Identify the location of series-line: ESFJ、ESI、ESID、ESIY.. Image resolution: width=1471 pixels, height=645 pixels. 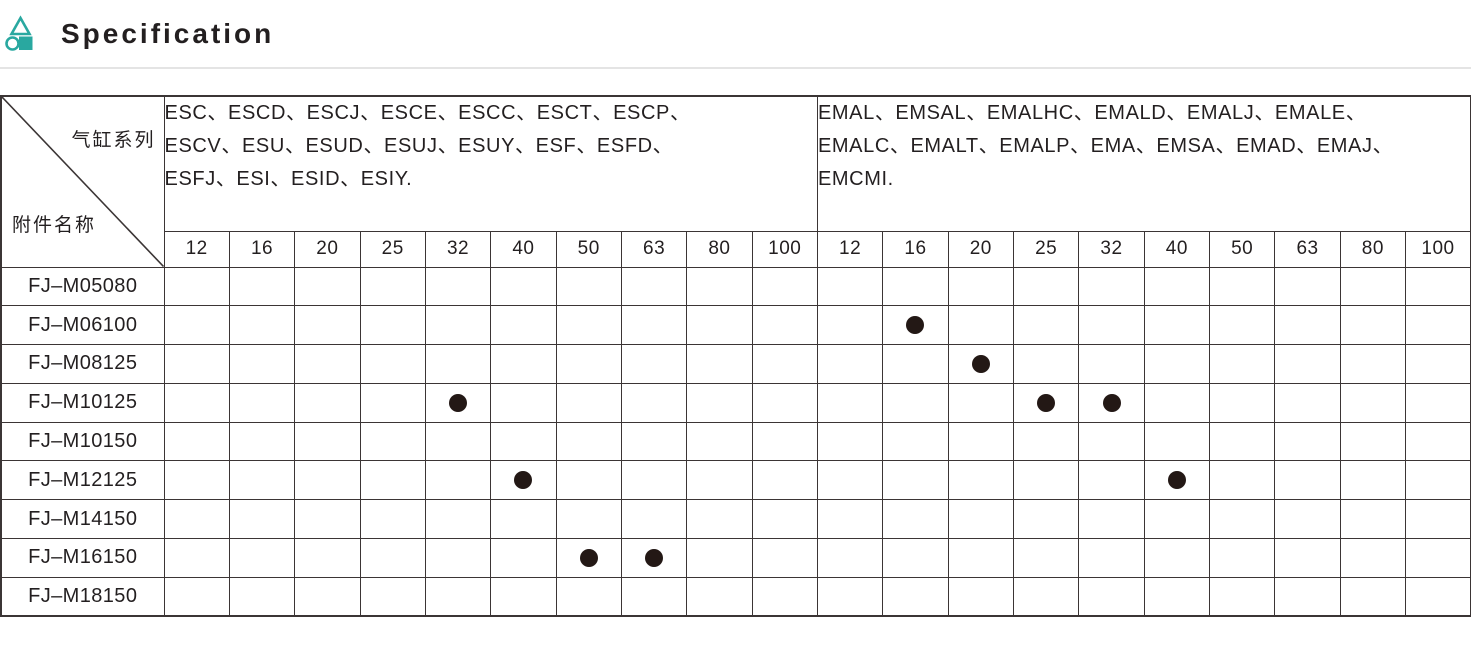
(288, 179).